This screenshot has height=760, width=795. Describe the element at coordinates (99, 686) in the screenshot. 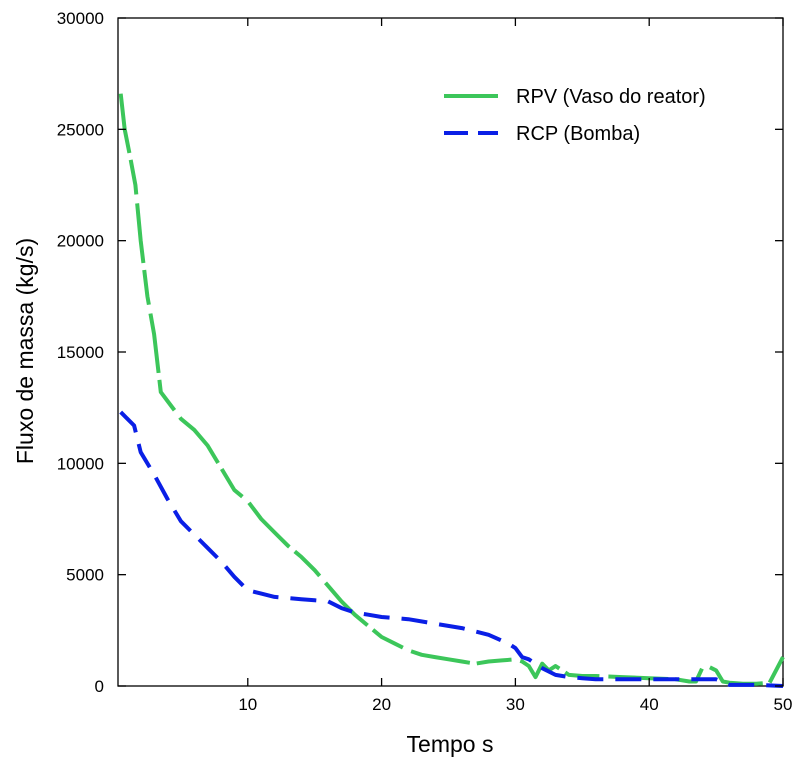

I see `y-tick-label: 0` at that location.